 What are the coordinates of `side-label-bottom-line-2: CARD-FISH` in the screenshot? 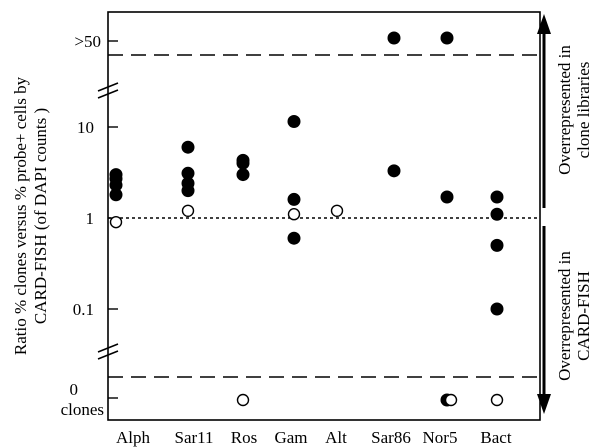 It's located at (583, 316).